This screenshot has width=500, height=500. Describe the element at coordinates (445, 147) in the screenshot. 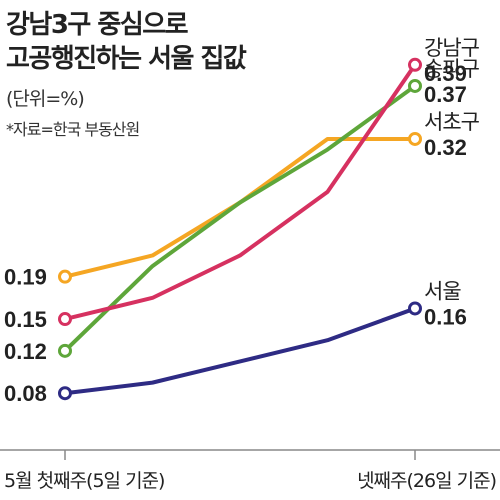

I see `end-value-label-0: 0.32` at that location.